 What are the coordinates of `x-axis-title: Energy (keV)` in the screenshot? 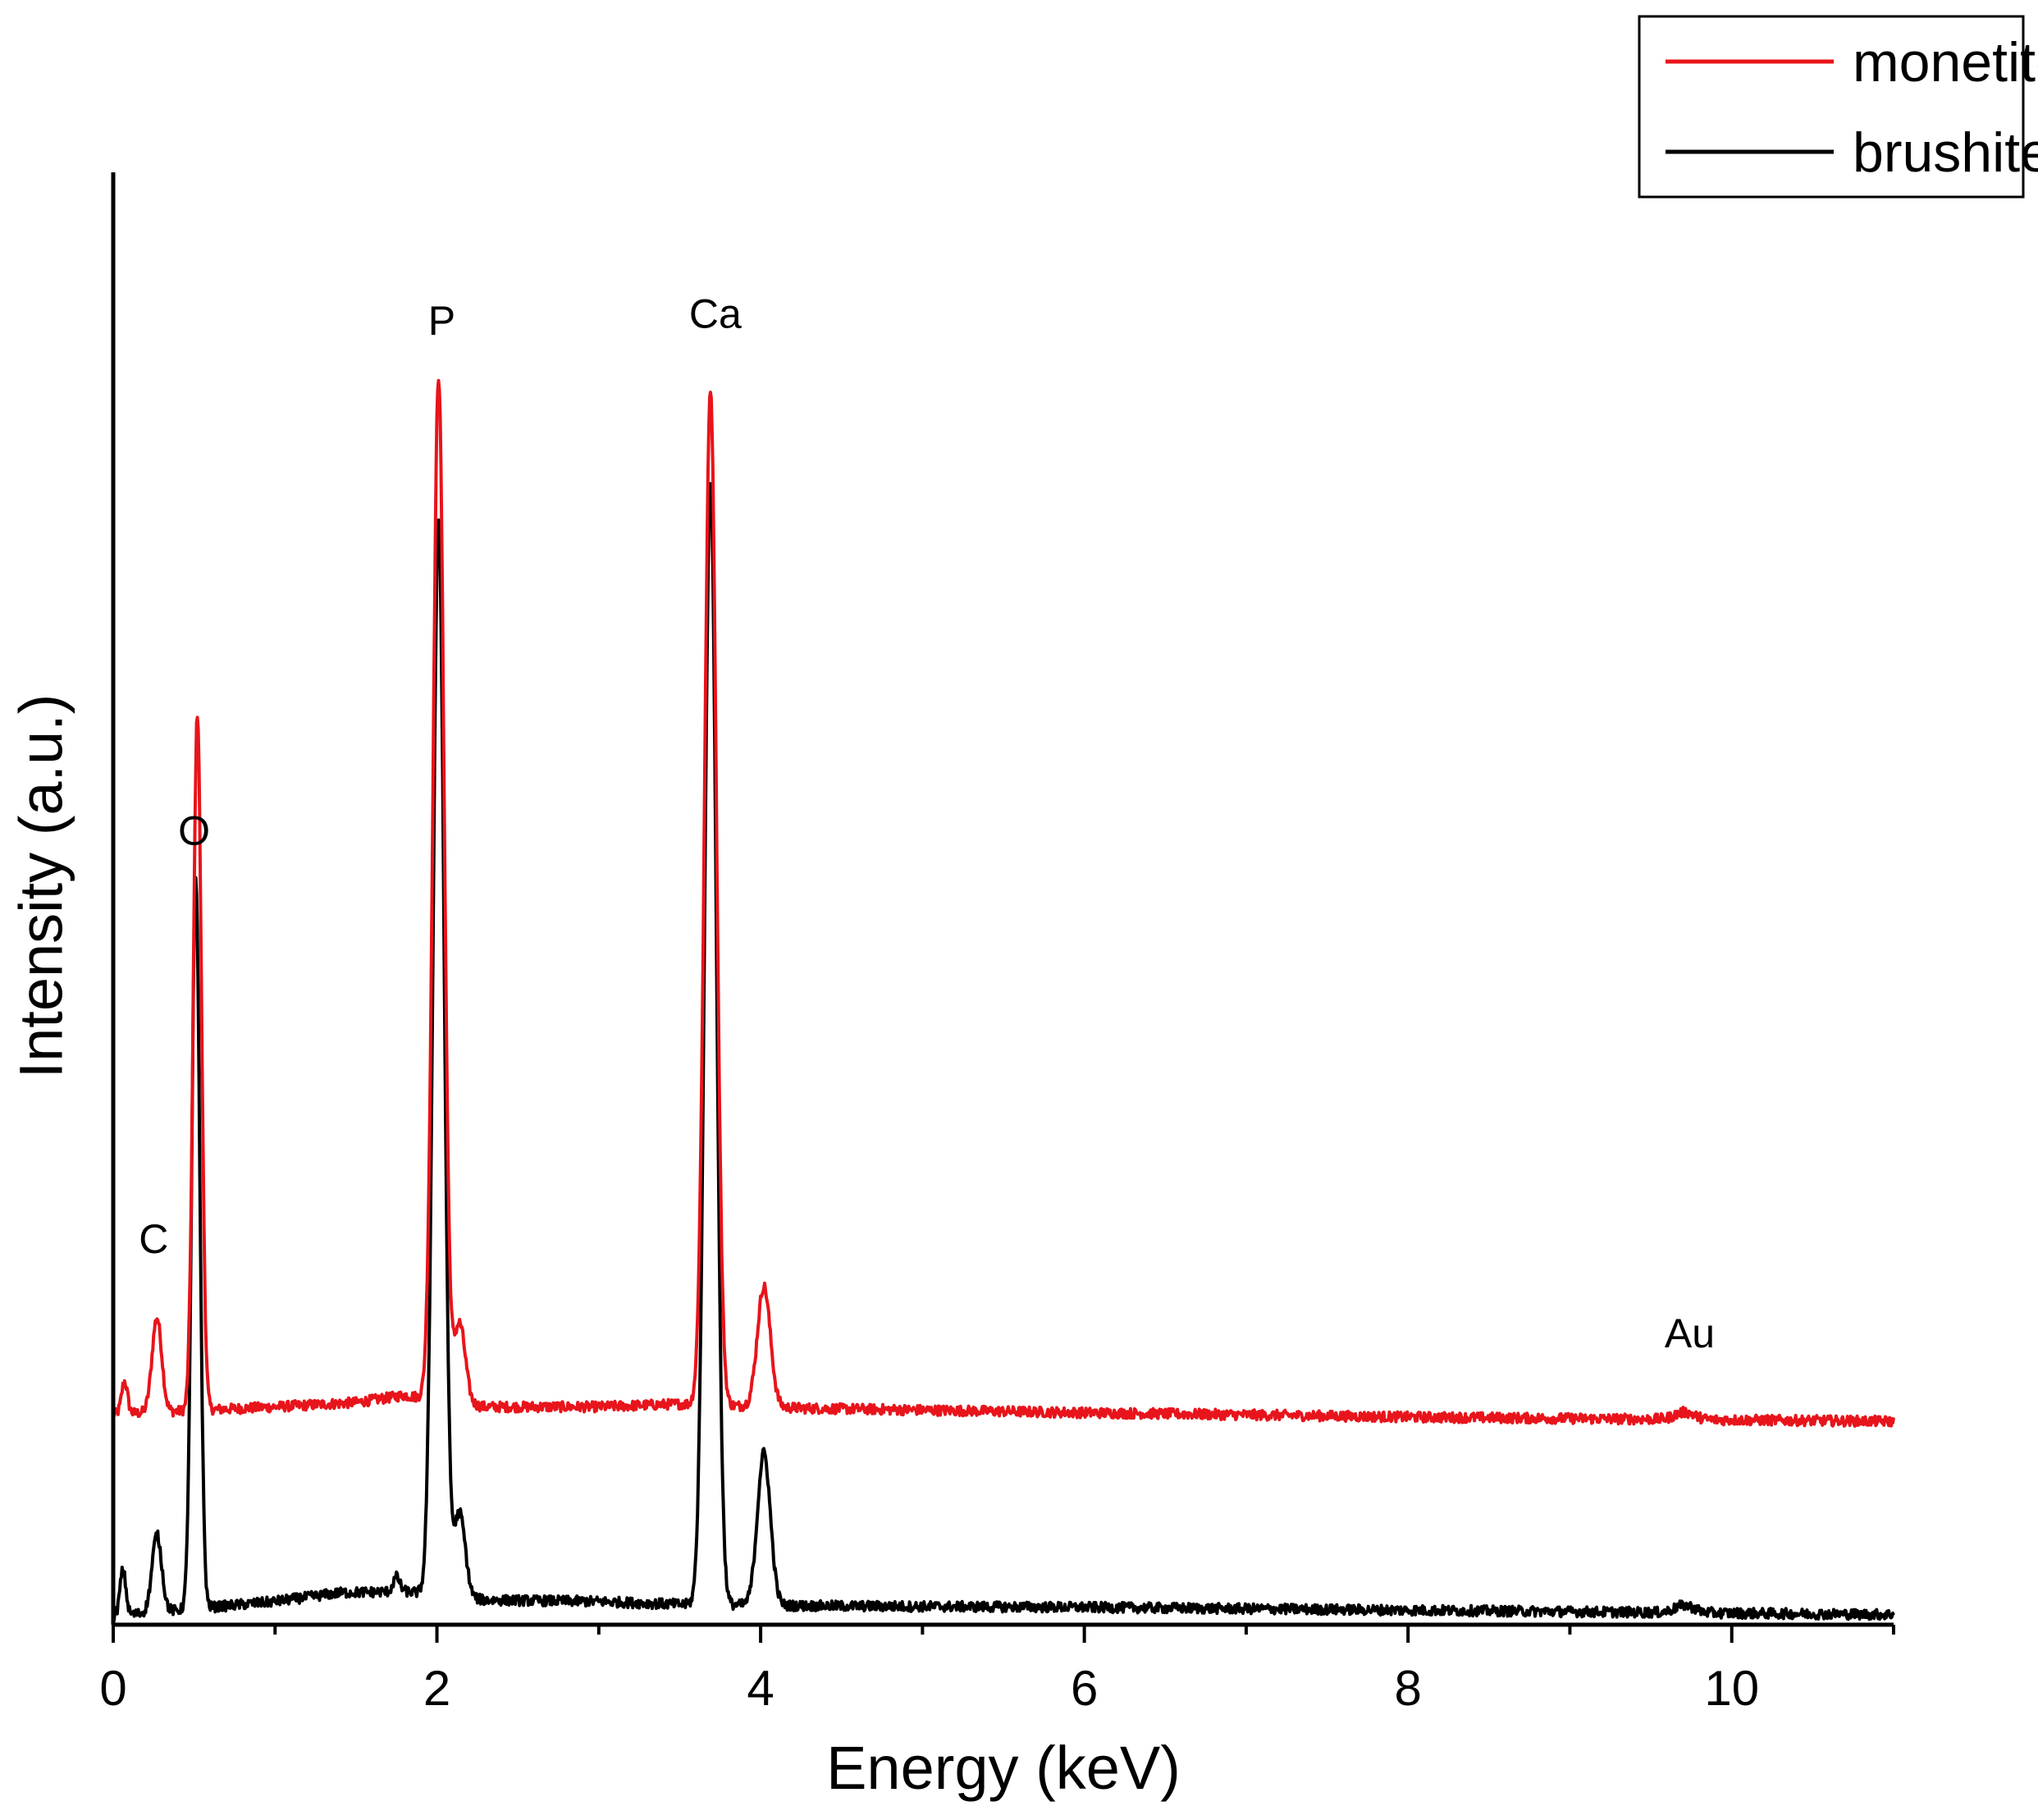 It's located at (1003, 1768).